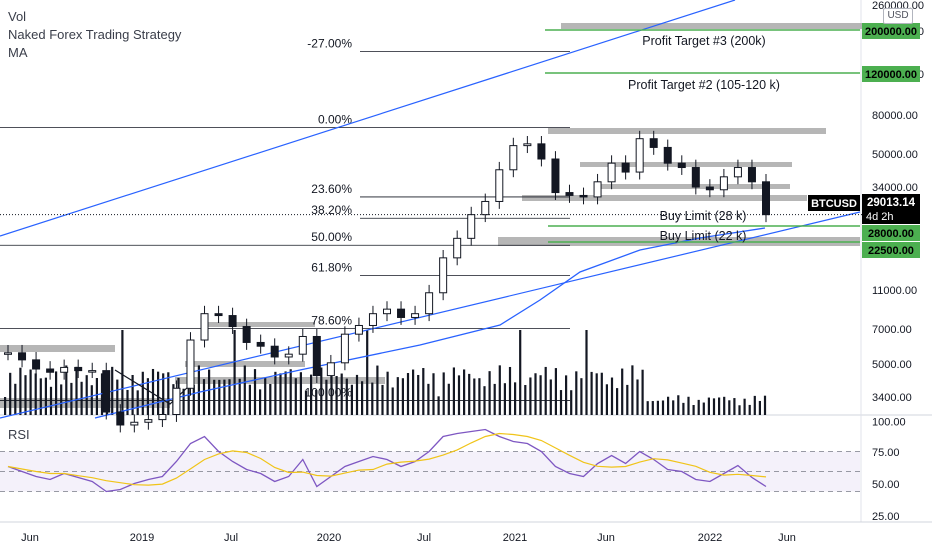 This screenshot has height=550, width=932. What do you see at coordinates (424, 538) in the screenshot?
I see `time-axis-tick: Jul` at bounding box center [424, 538].